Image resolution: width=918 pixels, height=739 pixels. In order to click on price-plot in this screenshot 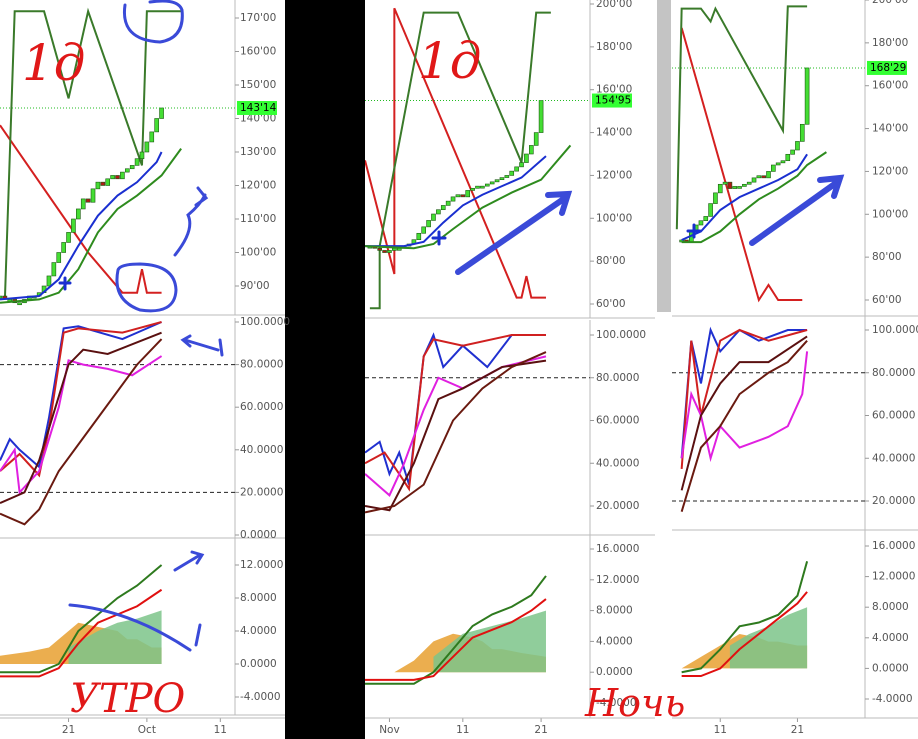, I will do `click(468, 158)`.